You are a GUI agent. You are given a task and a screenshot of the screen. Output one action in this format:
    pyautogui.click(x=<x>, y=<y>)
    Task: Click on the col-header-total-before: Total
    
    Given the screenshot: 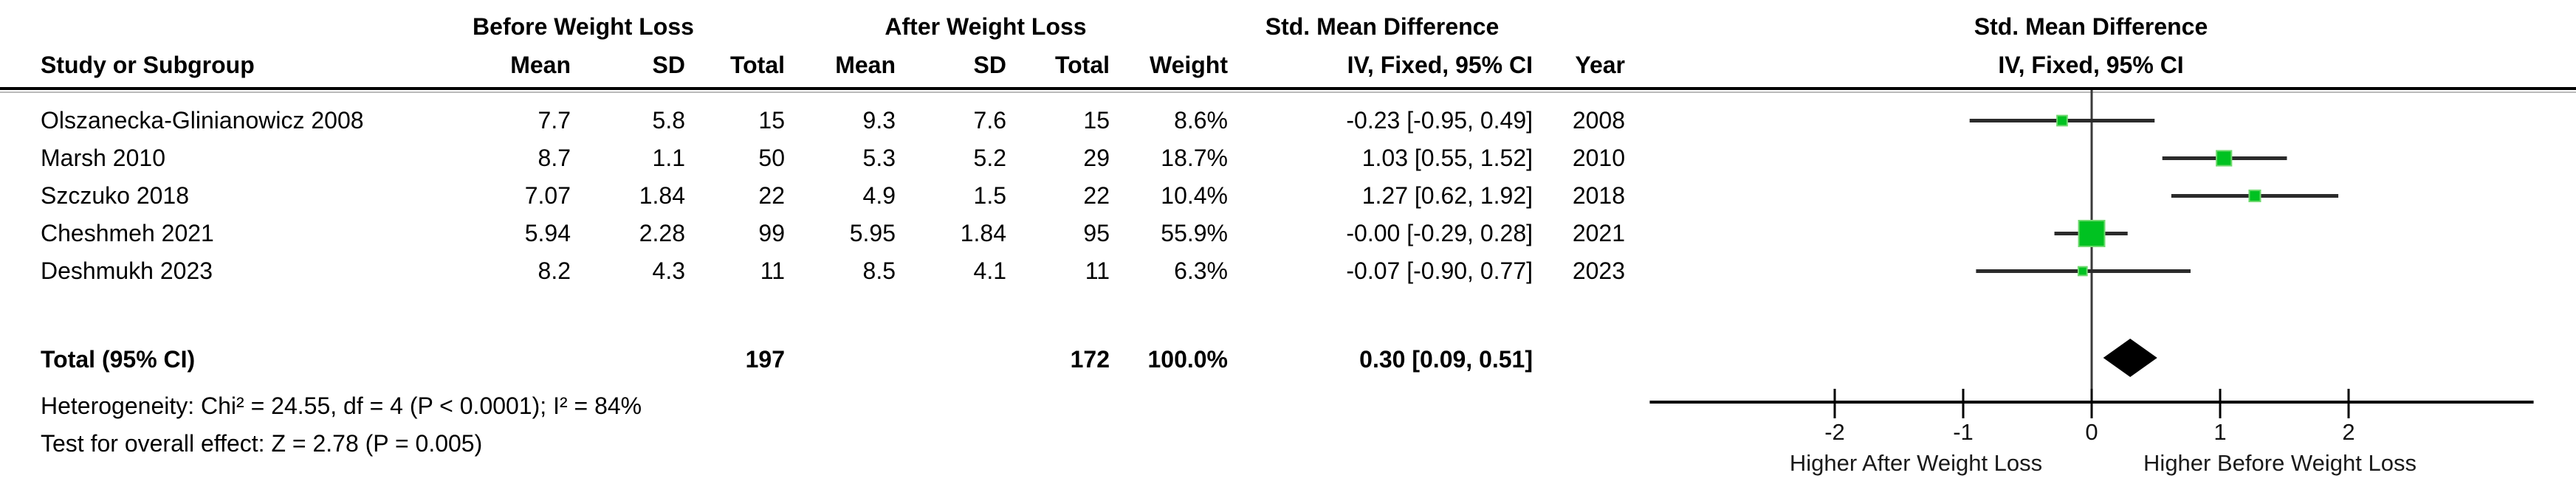 What is the action you would take?
    pyautogui.click(x=757, y=64)
    